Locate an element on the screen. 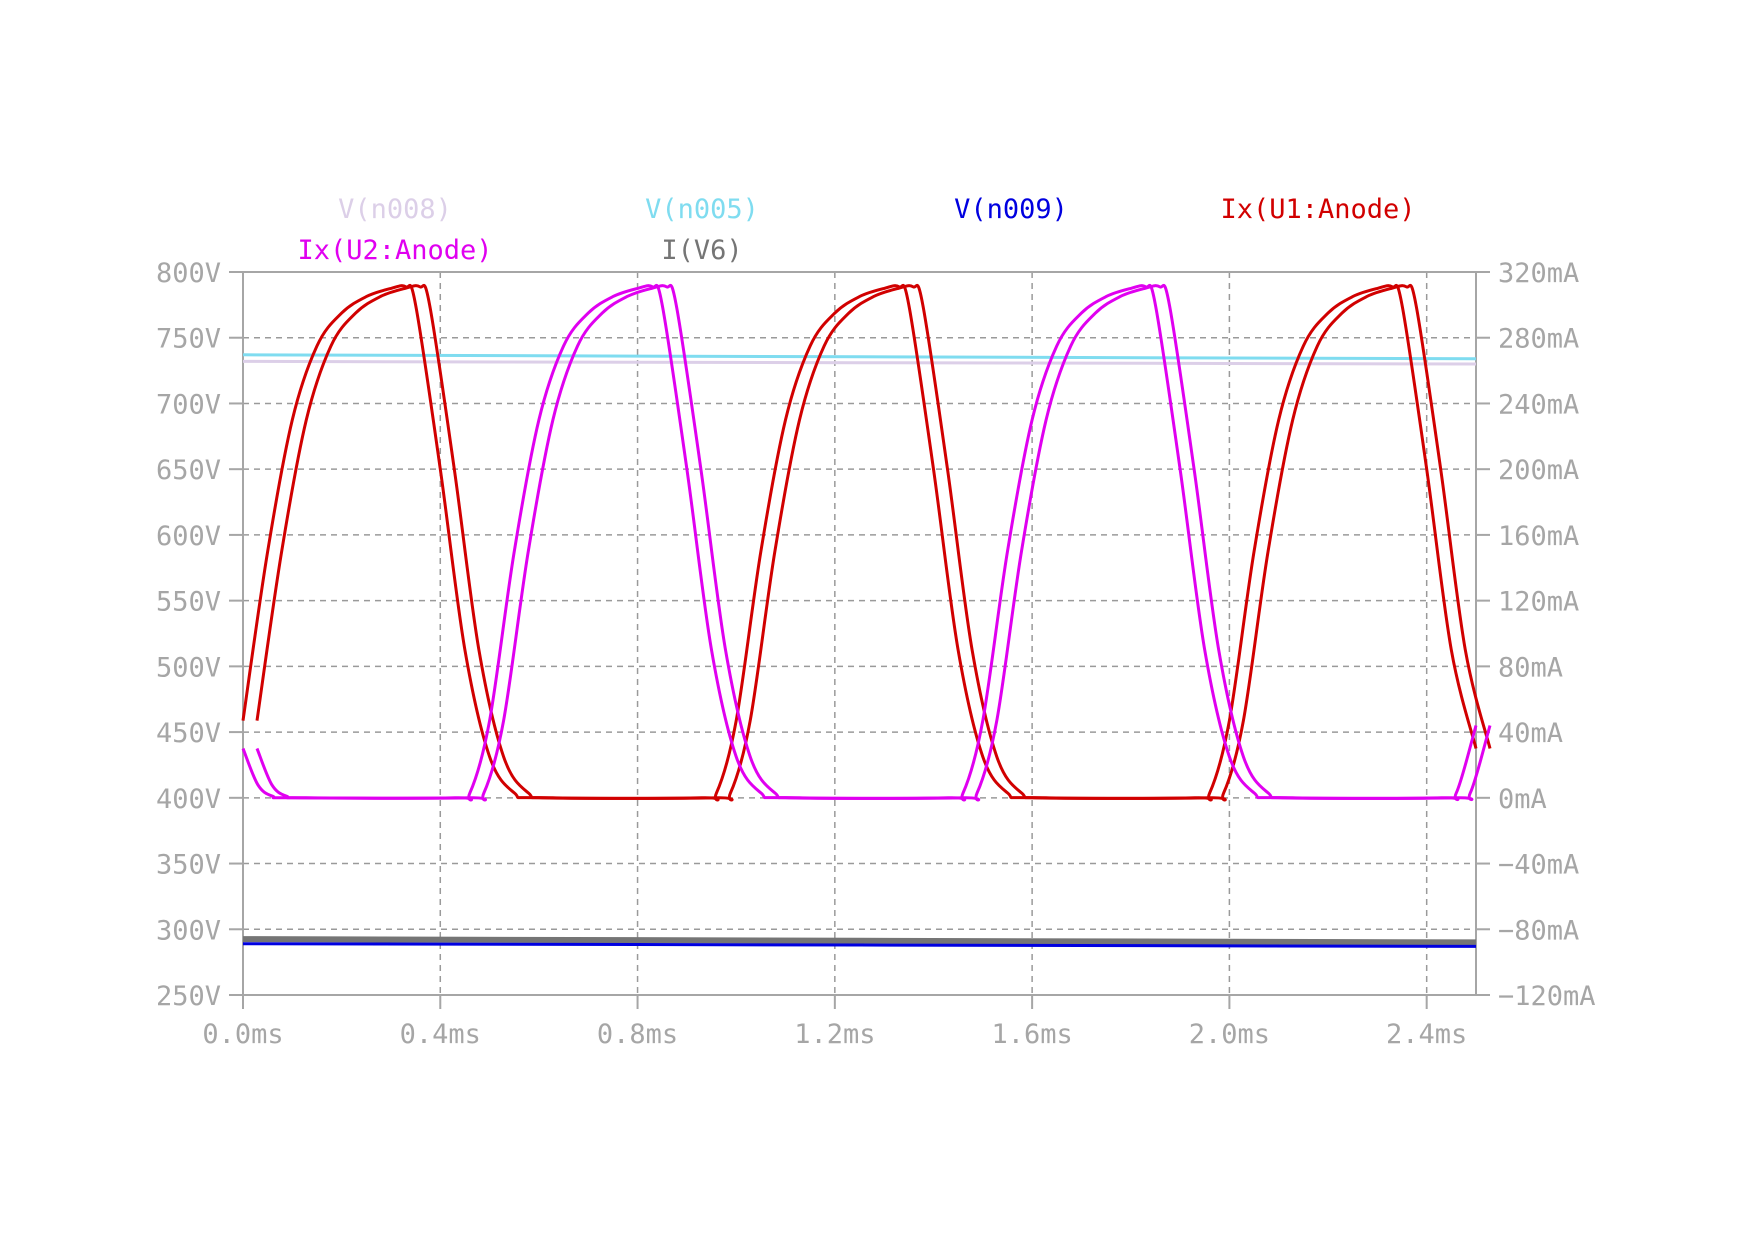 The width and height of the screenshot is (1754, 1239). y-left-tick-label: 550V is located at coordinates (188, 602).